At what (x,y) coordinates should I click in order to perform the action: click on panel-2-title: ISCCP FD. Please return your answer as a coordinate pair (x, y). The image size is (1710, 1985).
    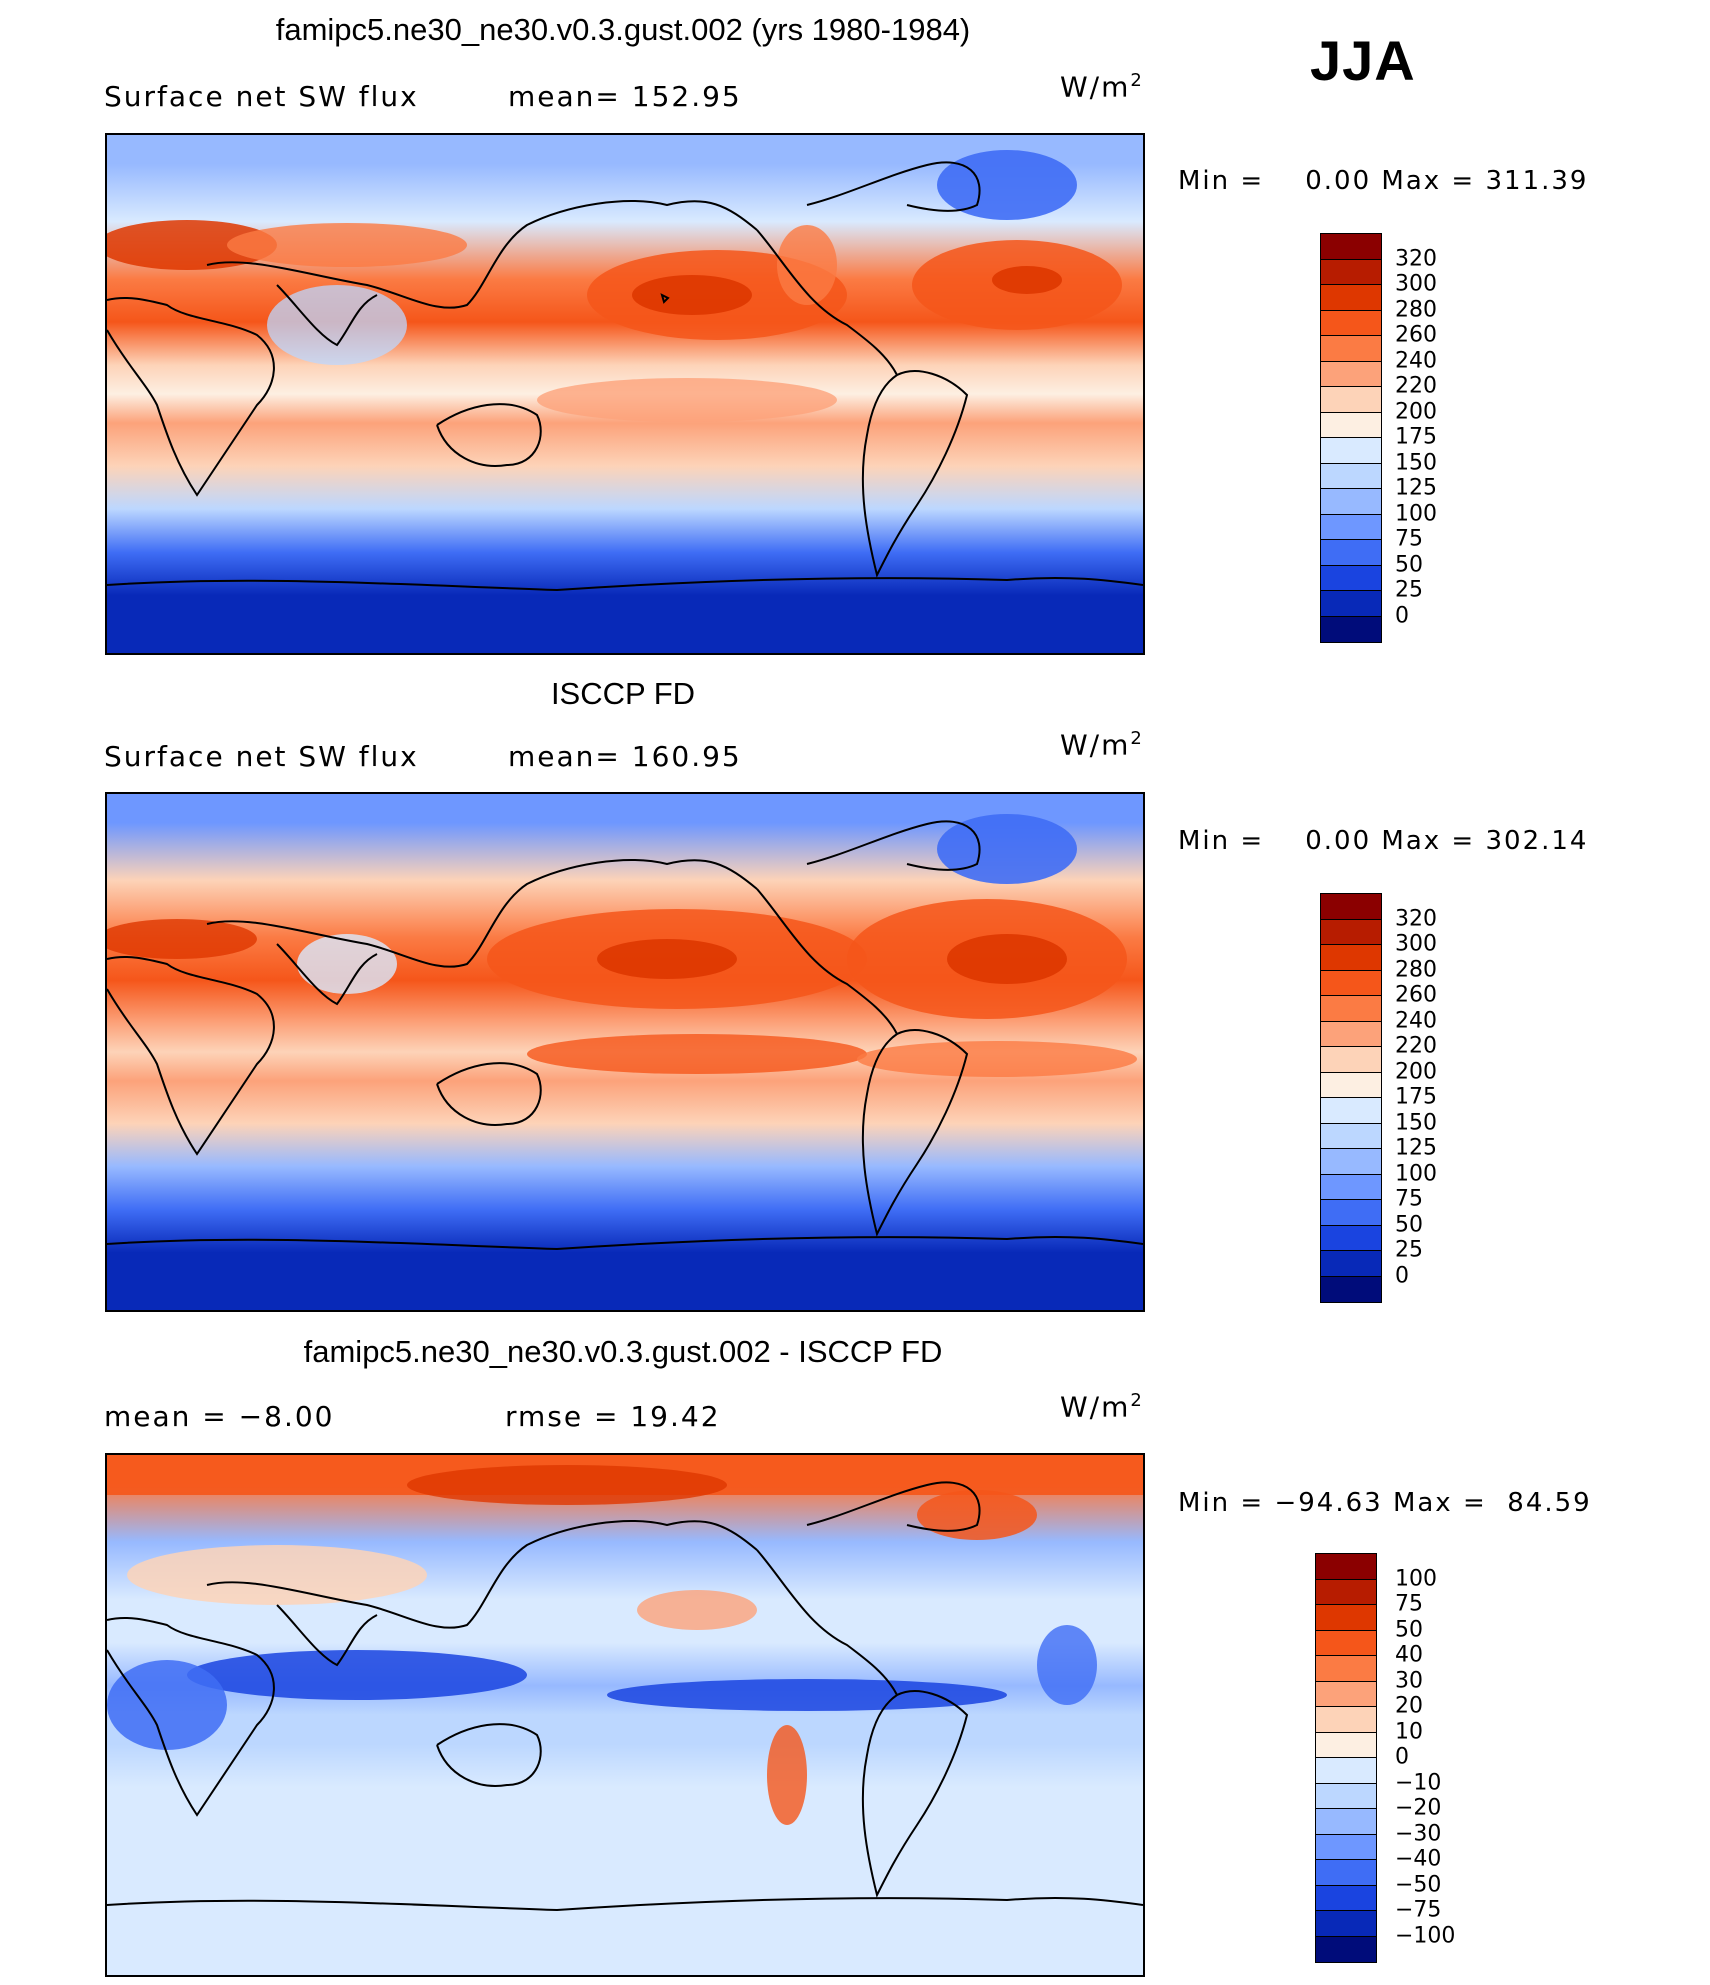
    Looking at the image, I should click on (623, 693).